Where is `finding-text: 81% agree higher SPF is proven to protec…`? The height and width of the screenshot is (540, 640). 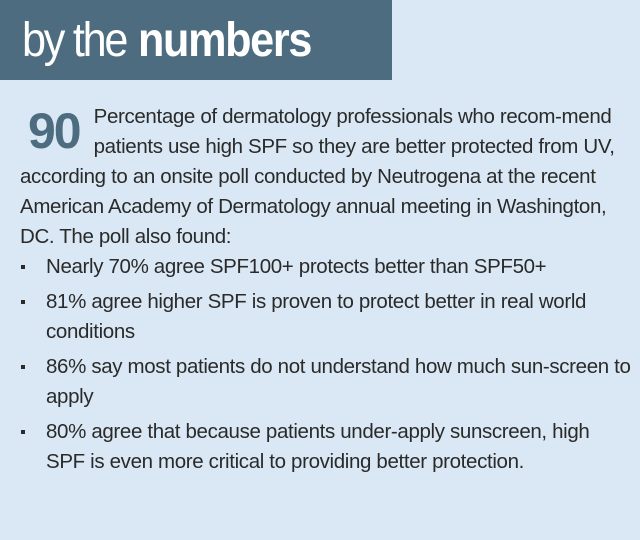 finding-text: 81% agree higher SPF is proven to protec… is located at coordinates (316, 316).